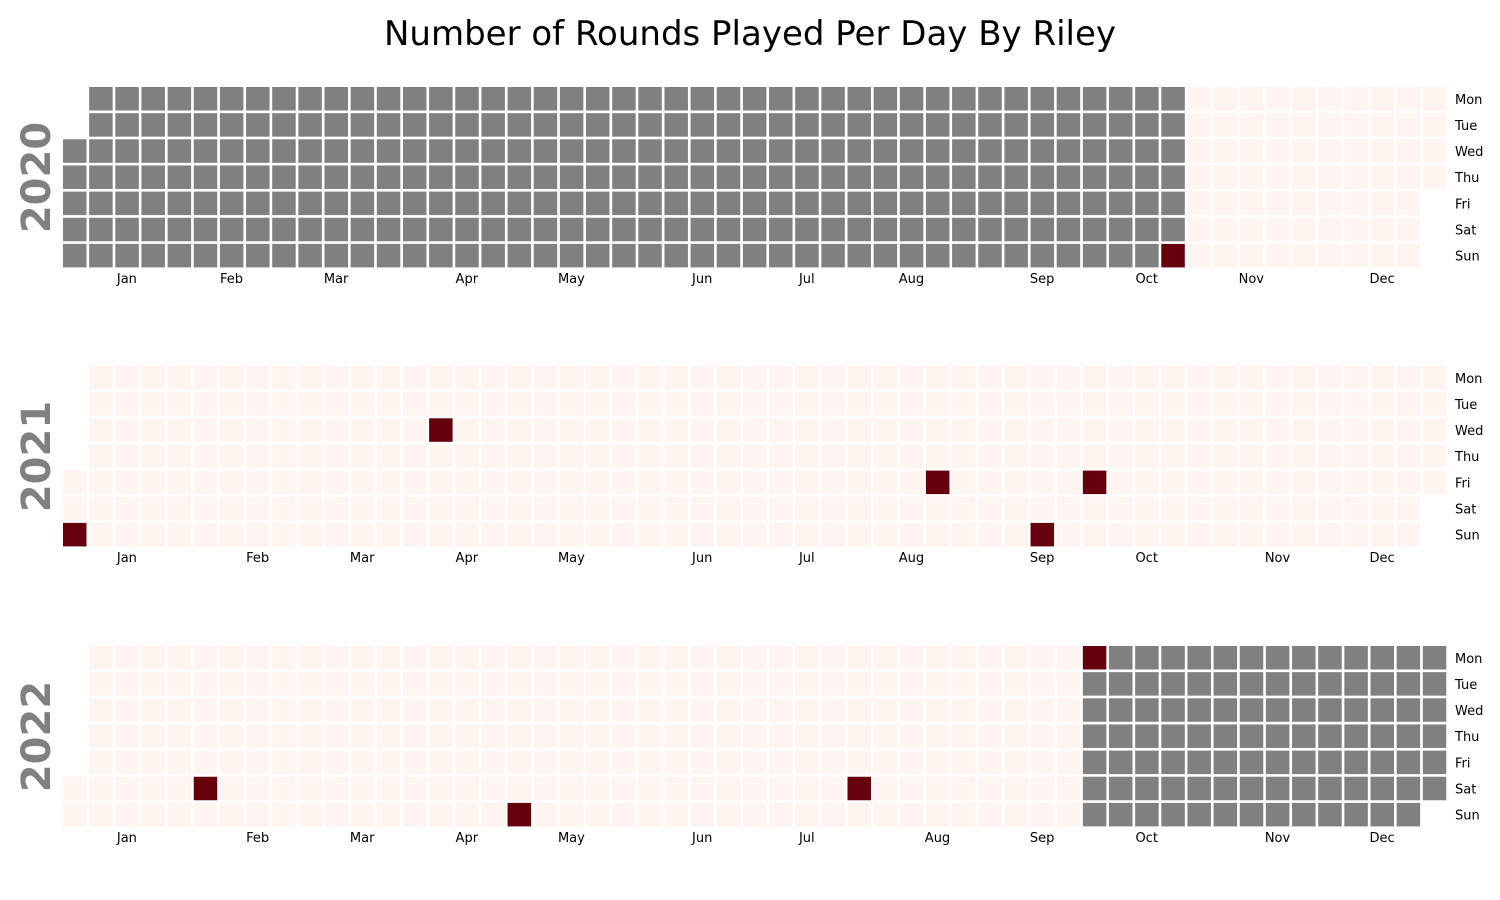 The width and height of the screenshot is (1500, 900). Describe the element at coordinates (1382, 279) in the screenshot. I see `month-label: Dec` at that location.